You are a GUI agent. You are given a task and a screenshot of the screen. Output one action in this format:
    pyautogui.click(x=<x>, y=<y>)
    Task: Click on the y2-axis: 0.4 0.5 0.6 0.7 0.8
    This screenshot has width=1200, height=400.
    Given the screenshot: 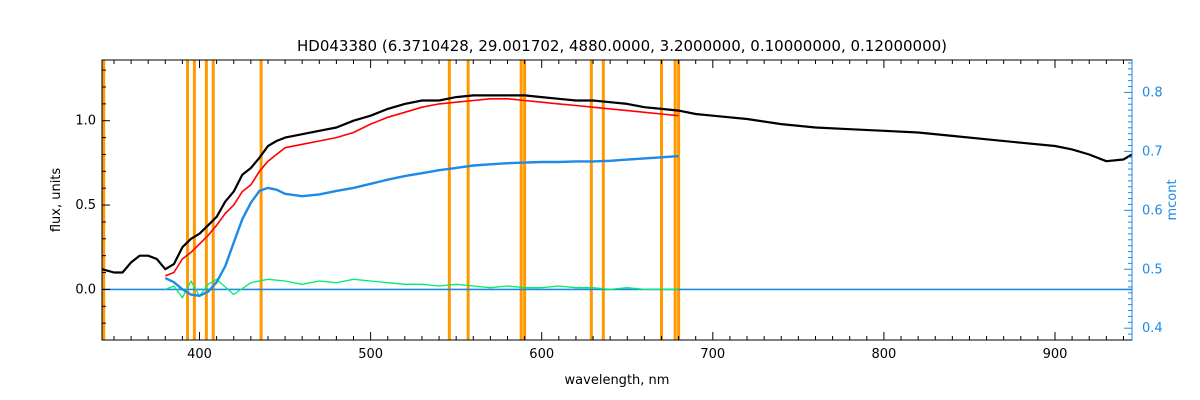 What is the action you would take?
    pyautogui.click(x=1143, y=200)
    